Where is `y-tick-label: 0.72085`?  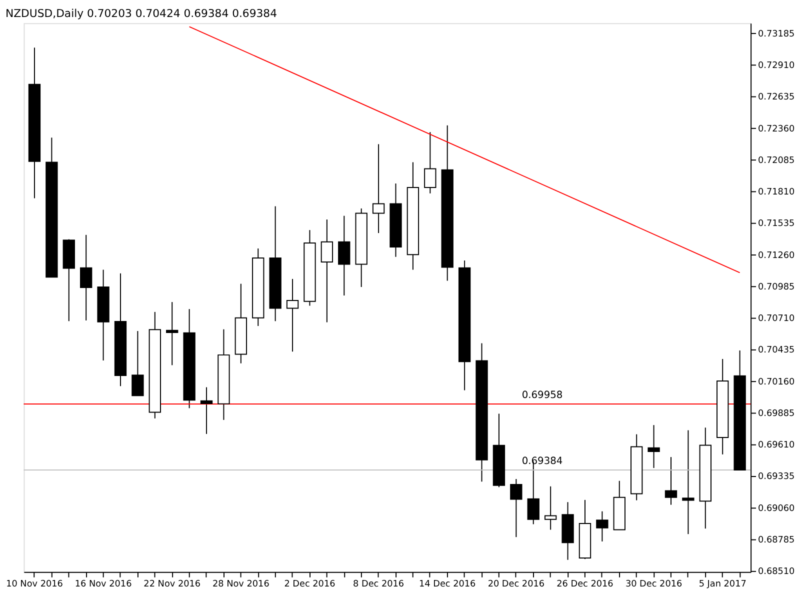
y-tick-label: 0.72085 is located at coordinates (776, 161).